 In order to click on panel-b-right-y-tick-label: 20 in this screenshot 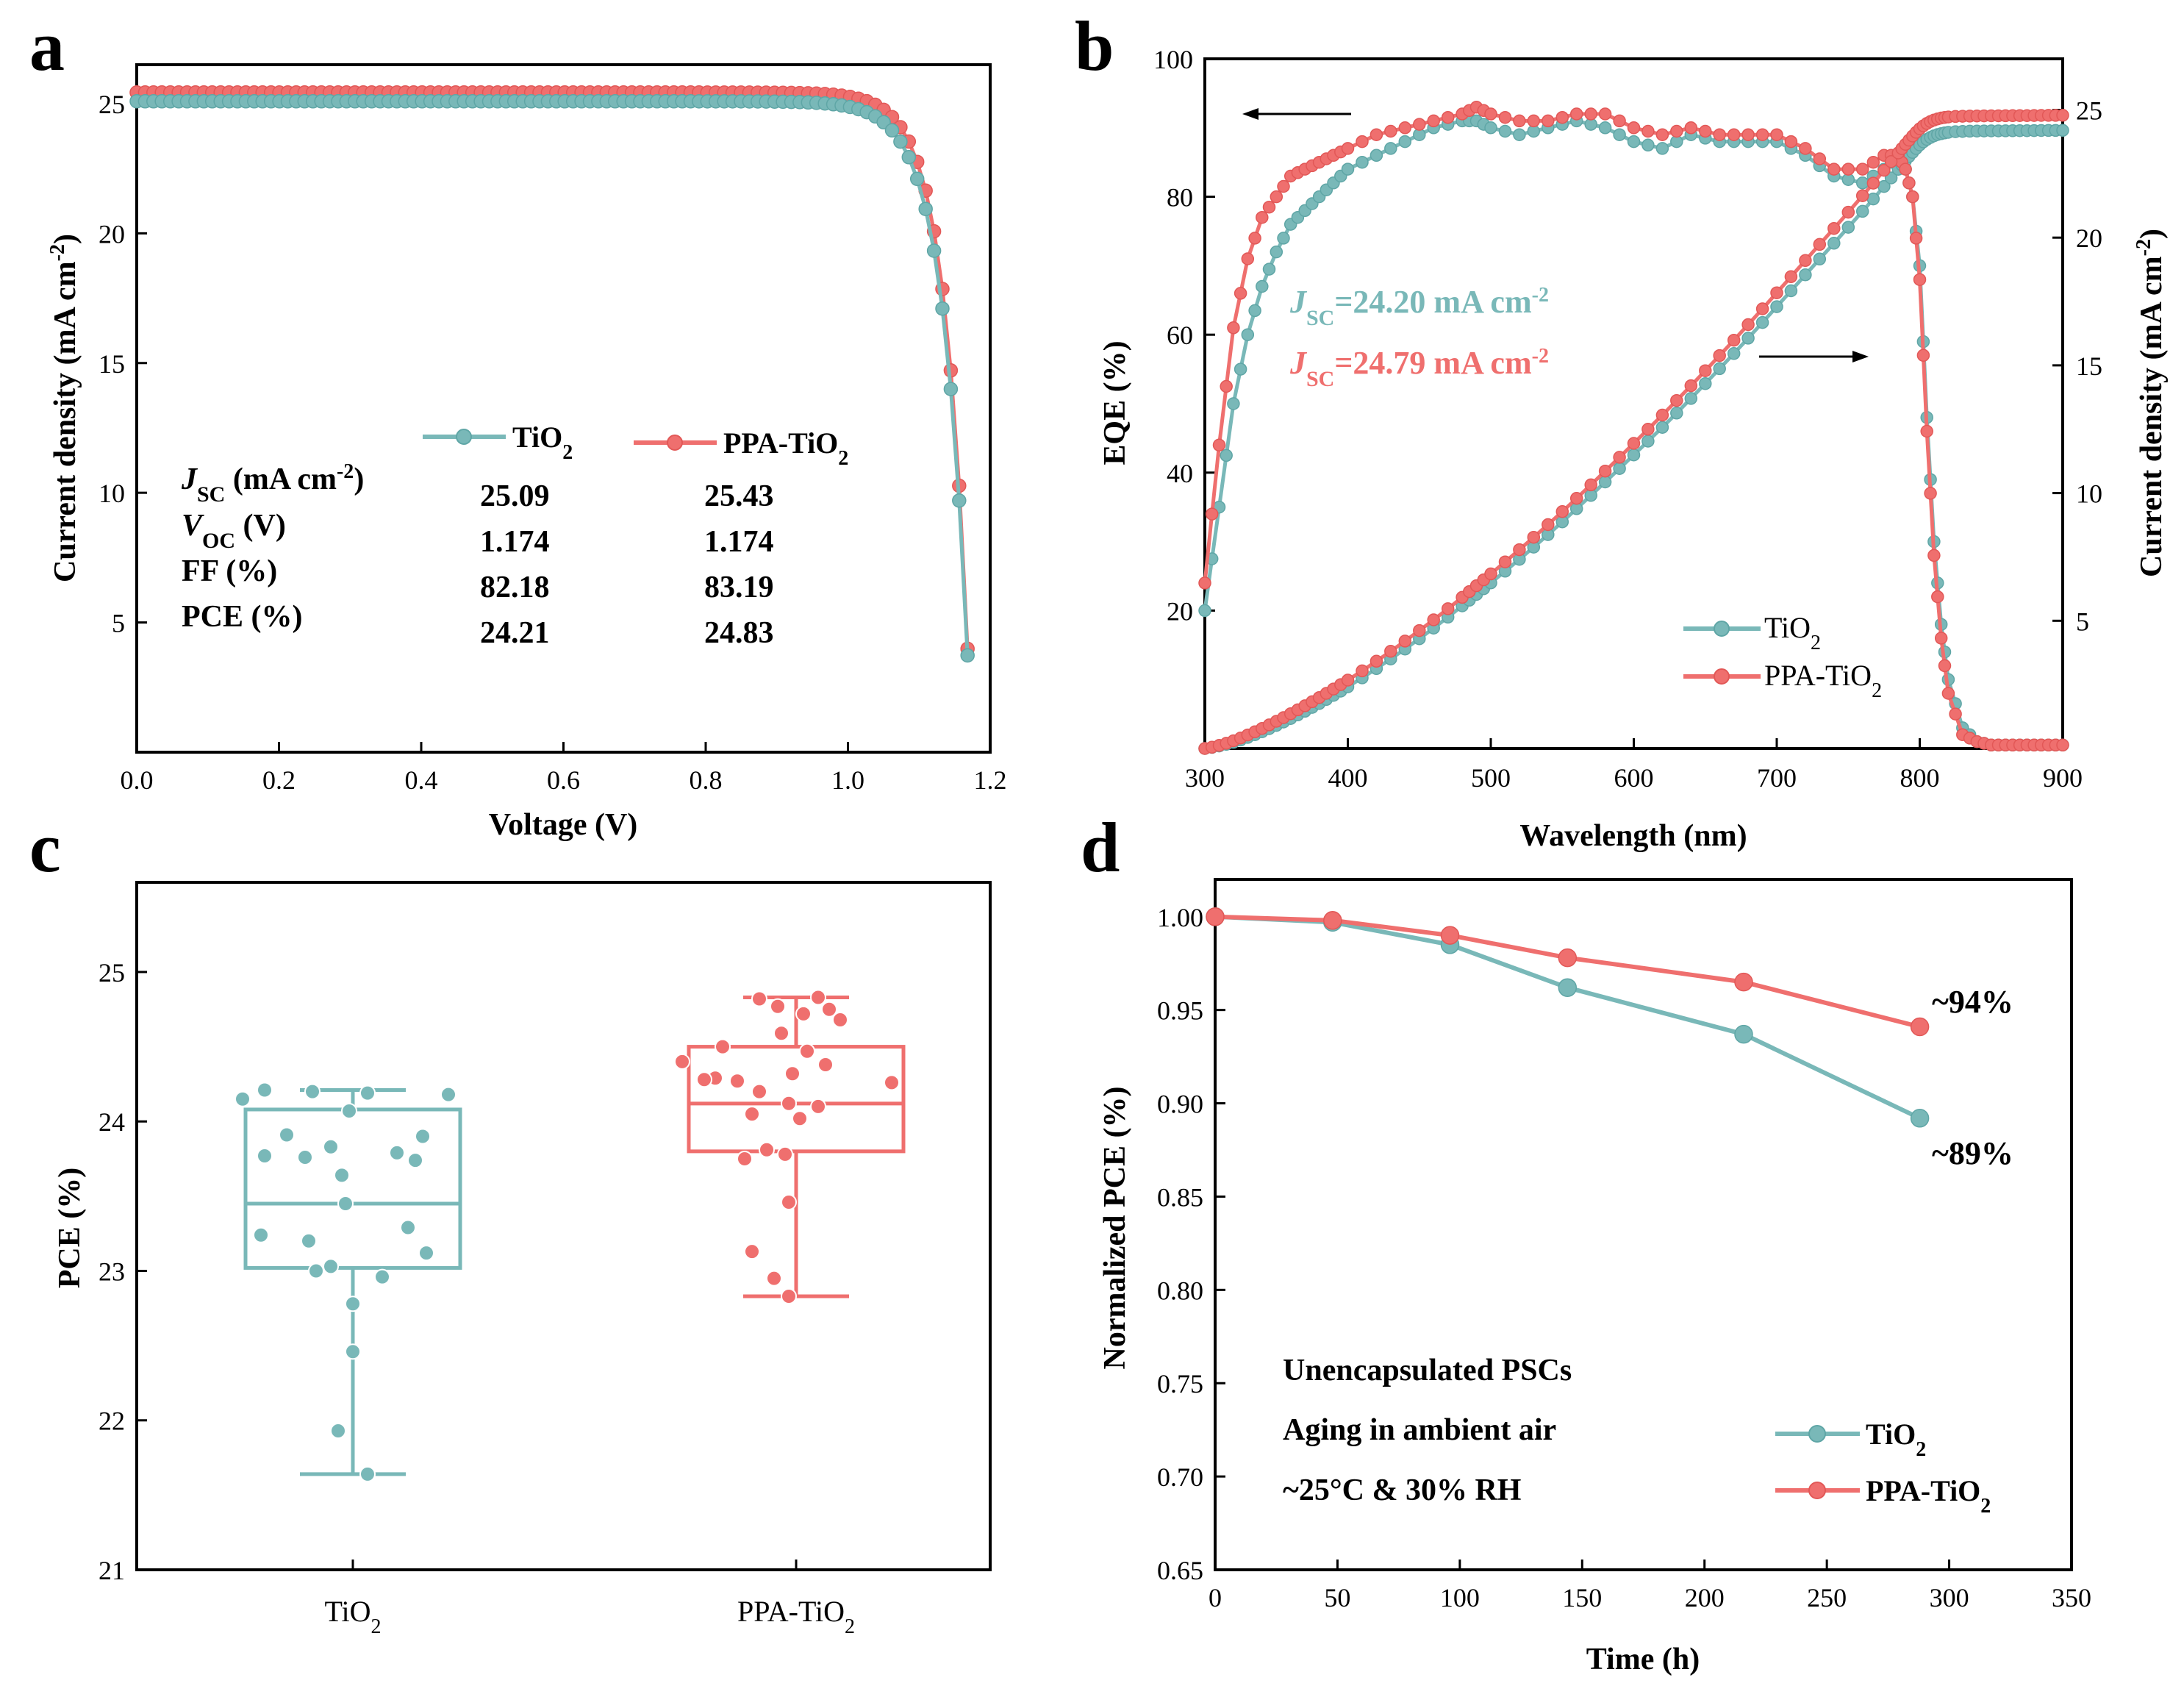, I will do `click(2089, 238)`.